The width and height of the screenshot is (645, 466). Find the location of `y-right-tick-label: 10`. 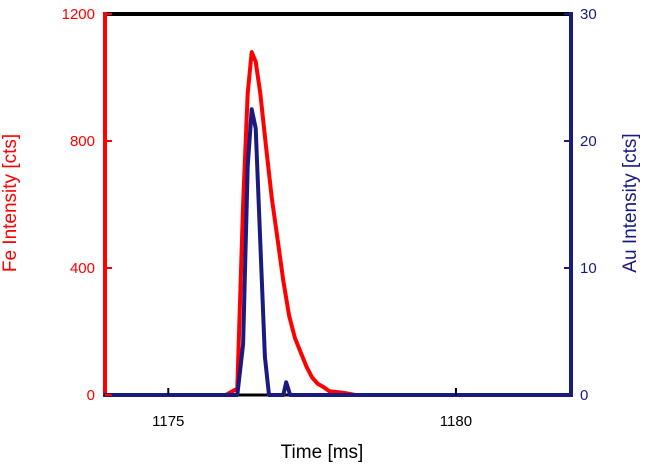

y-right-tick-label: 10 is located at coordinates (588, 268).